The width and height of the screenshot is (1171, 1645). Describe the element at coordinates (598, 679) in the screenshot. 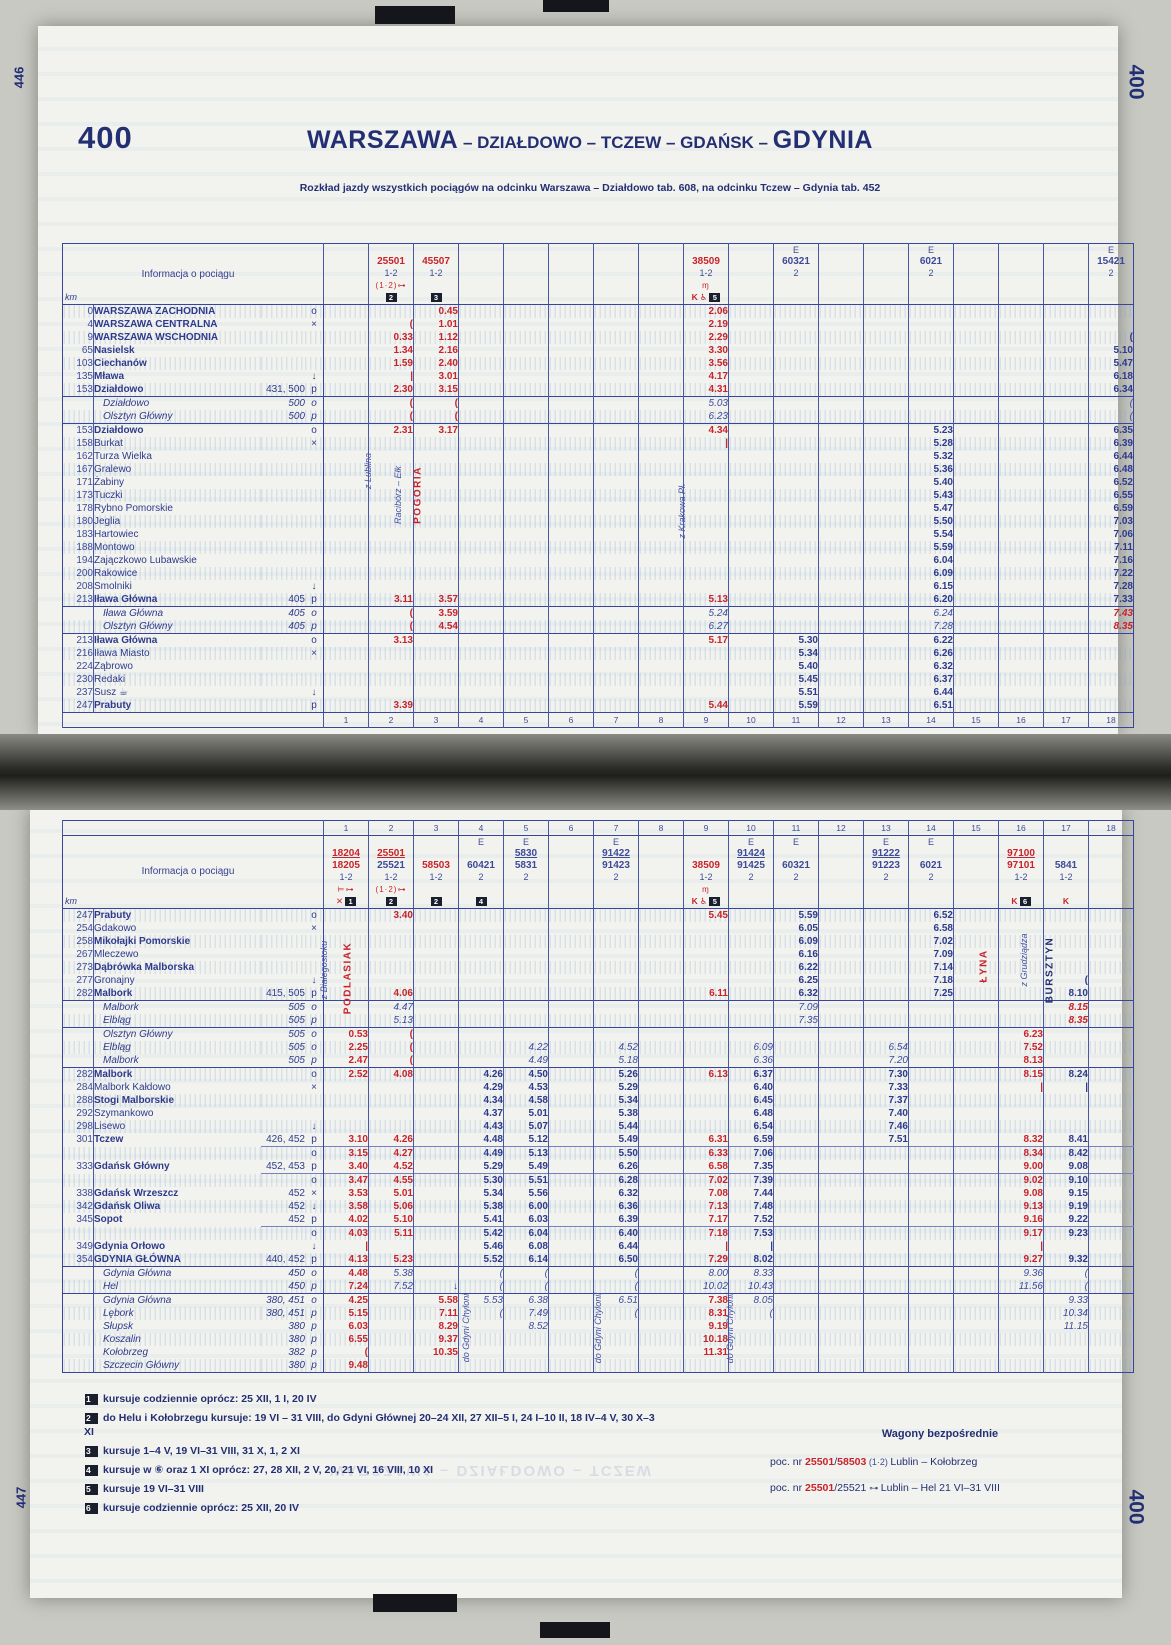

I see `station-row: 230 Redaki 5.45 6.37` at that location.